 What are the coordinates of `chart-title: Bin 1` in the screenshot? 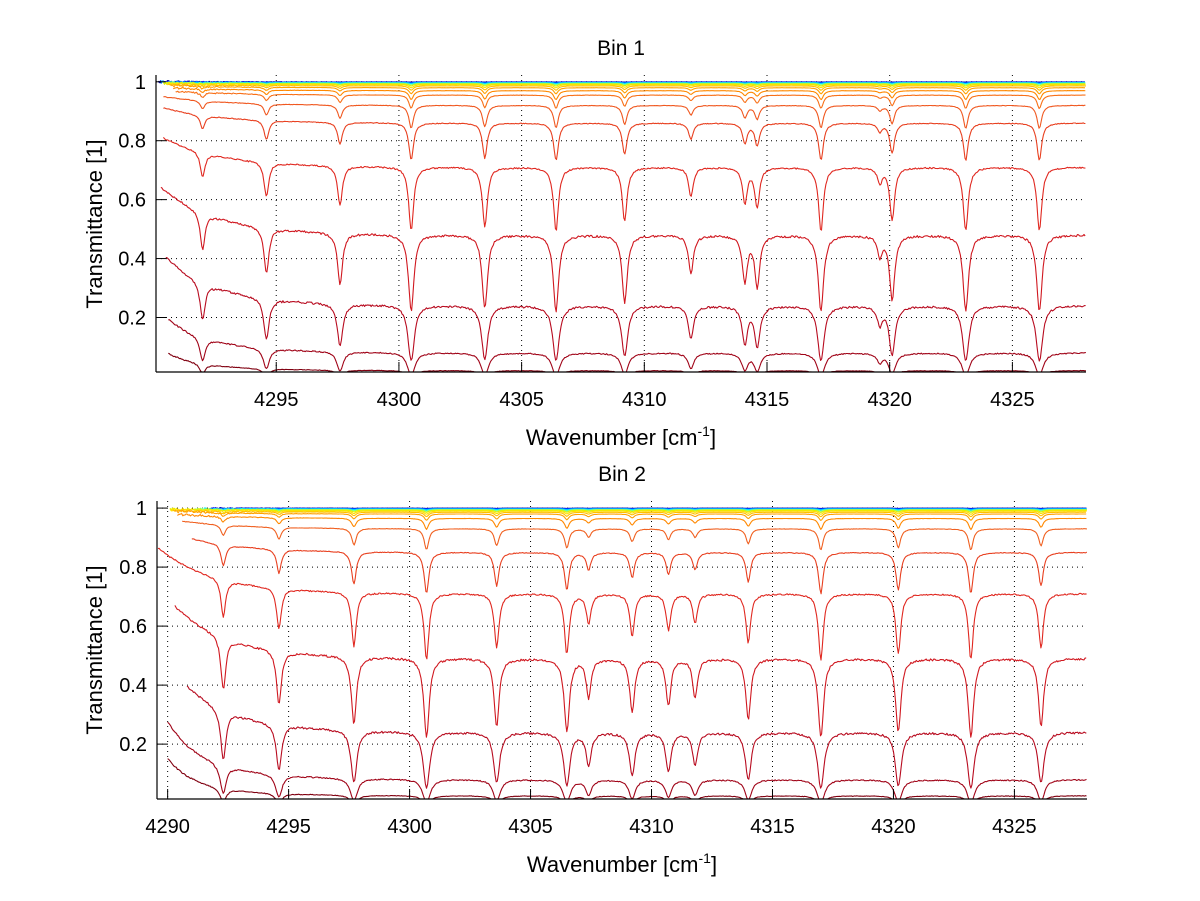 It's located at (621, 48).